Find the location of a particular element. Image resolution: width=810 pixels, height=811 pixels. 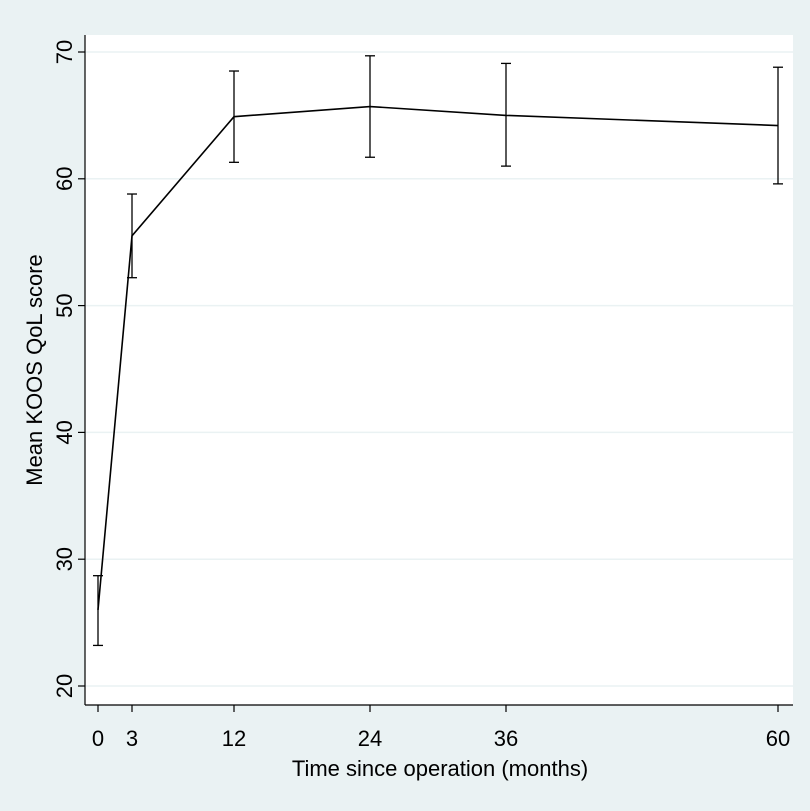

x-tick-label: 36 is located at coordinates (506, 738).